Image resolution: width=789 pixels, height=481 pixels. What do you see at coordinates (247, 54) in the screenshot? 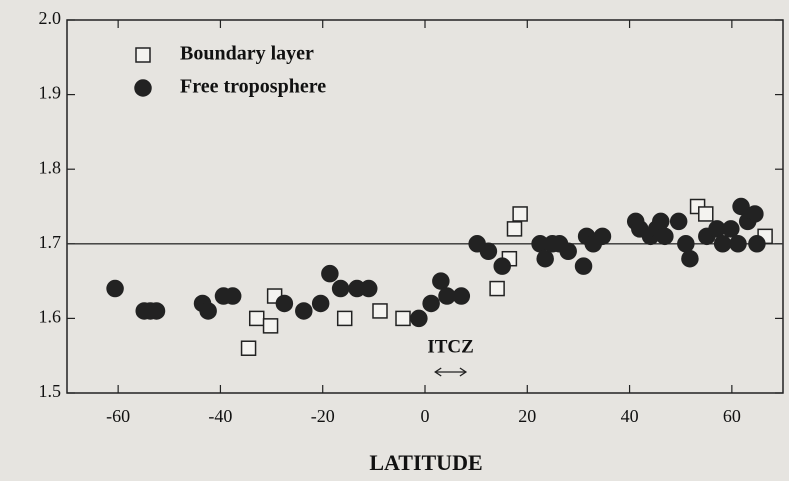
I see `legend-label: Boundary layer` at bounding box center [247, 54].